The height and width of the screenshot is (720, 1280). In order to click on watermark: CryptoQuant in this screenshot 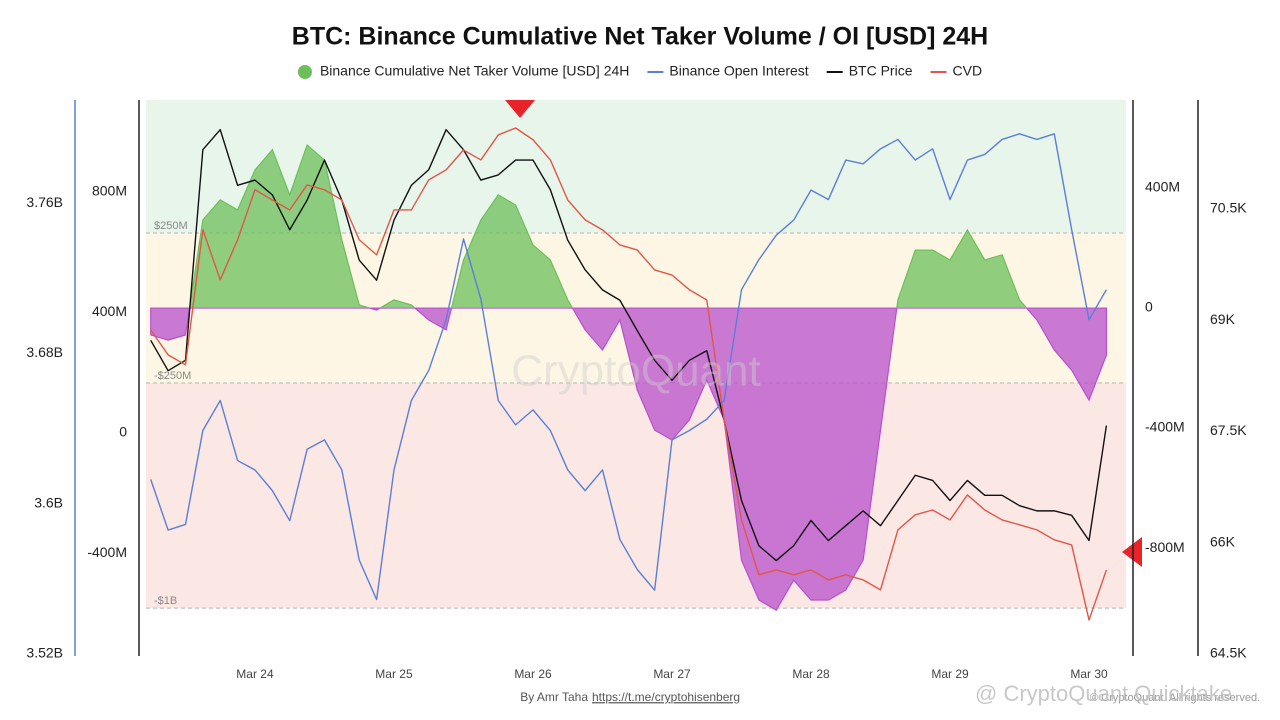, I will do `click(635, 371)`.